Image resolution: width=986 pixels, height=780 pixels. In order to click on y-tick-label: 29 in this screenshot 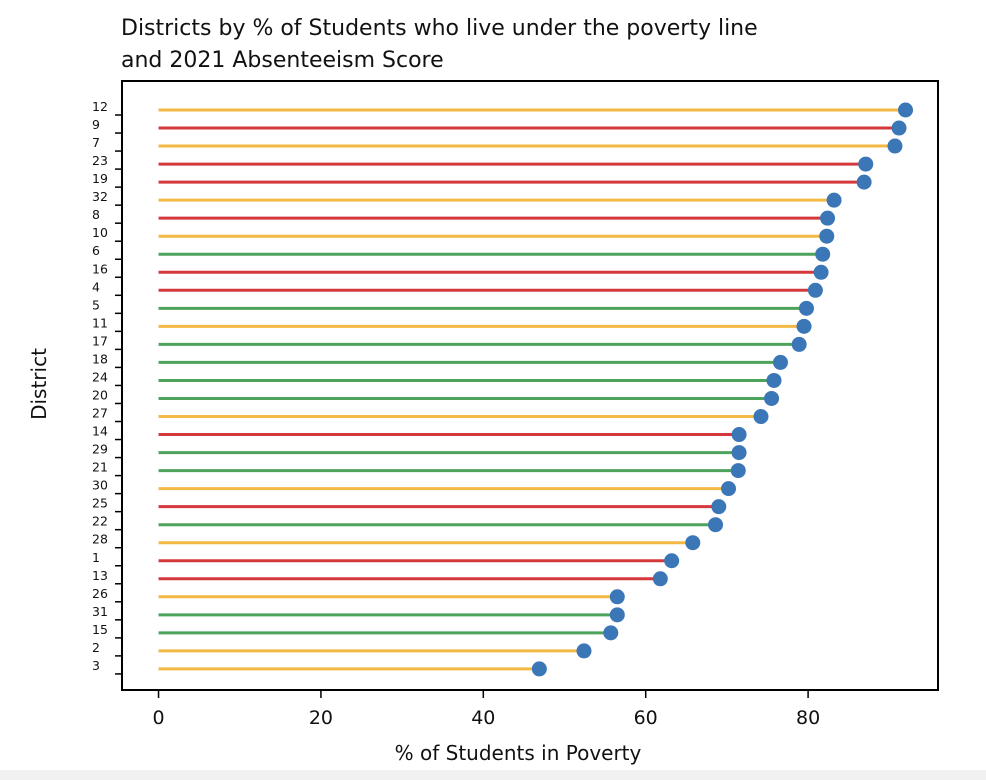, I will do `click(100, 449)`.